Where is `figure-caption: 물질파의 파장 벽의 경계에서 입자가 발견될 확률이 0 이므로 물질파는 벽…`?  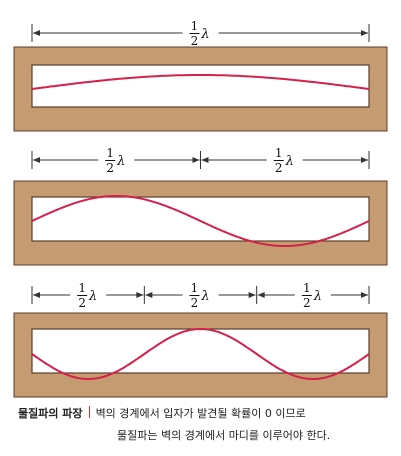
figure-caption: 물질파의 파장 벽의 경계에서 입자가 발견될 확률이 0 이므로 물질파는 벽… is located at coordinates (208, 424).